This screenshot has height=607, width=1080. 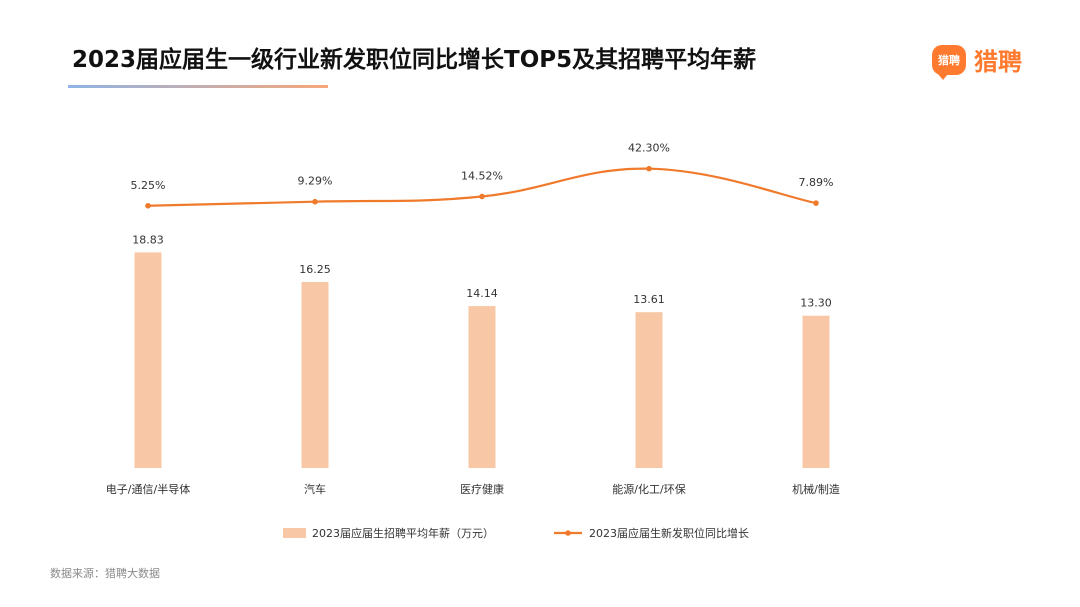 I want to click on category-label: 能源/化工/环保, so click(x=648, y=489).